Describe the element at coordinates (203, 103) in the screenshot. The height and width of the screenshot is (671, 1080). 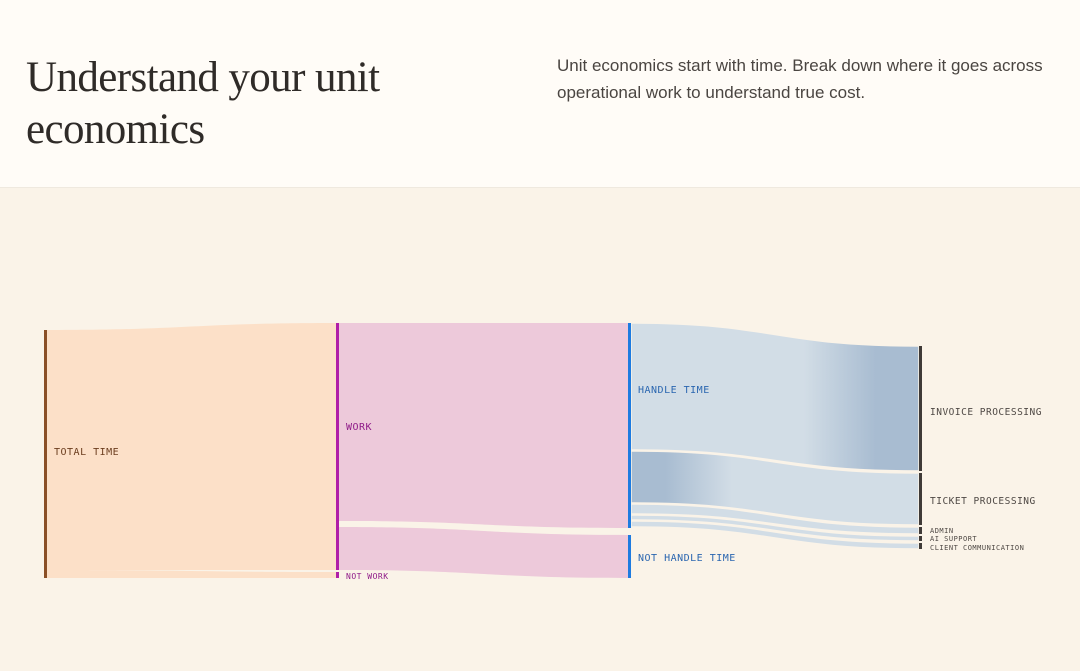
I see `page-title: Understand your unit economics` at that location.